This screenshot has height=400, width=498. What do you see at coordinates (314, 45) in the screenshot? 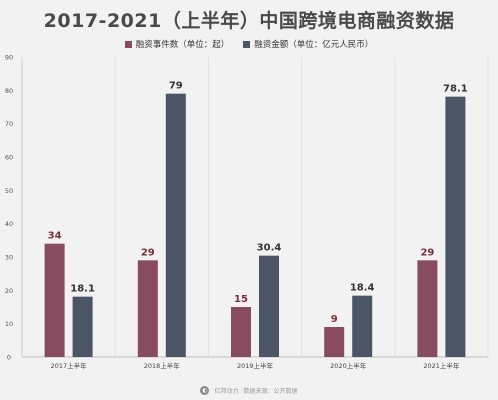
I see `legend-label-amount: 融资金额（单位：亿元人民币）` at bounding box center [314, 45].